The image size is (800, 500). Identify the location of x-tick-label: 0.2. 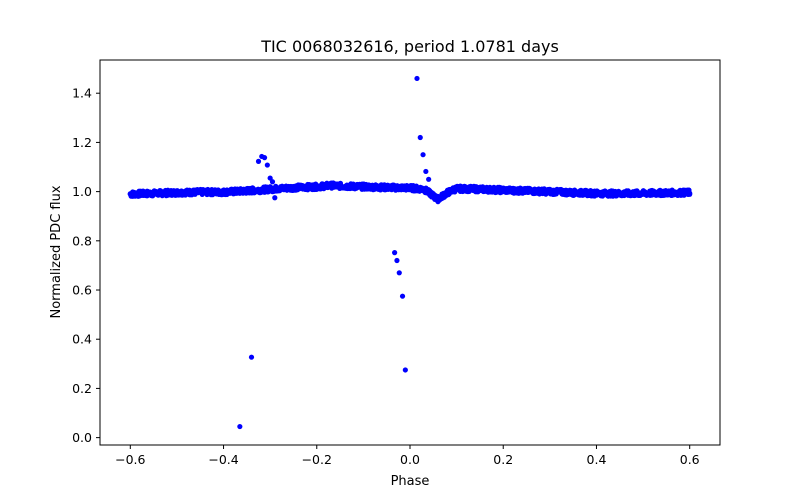
(503, 459).